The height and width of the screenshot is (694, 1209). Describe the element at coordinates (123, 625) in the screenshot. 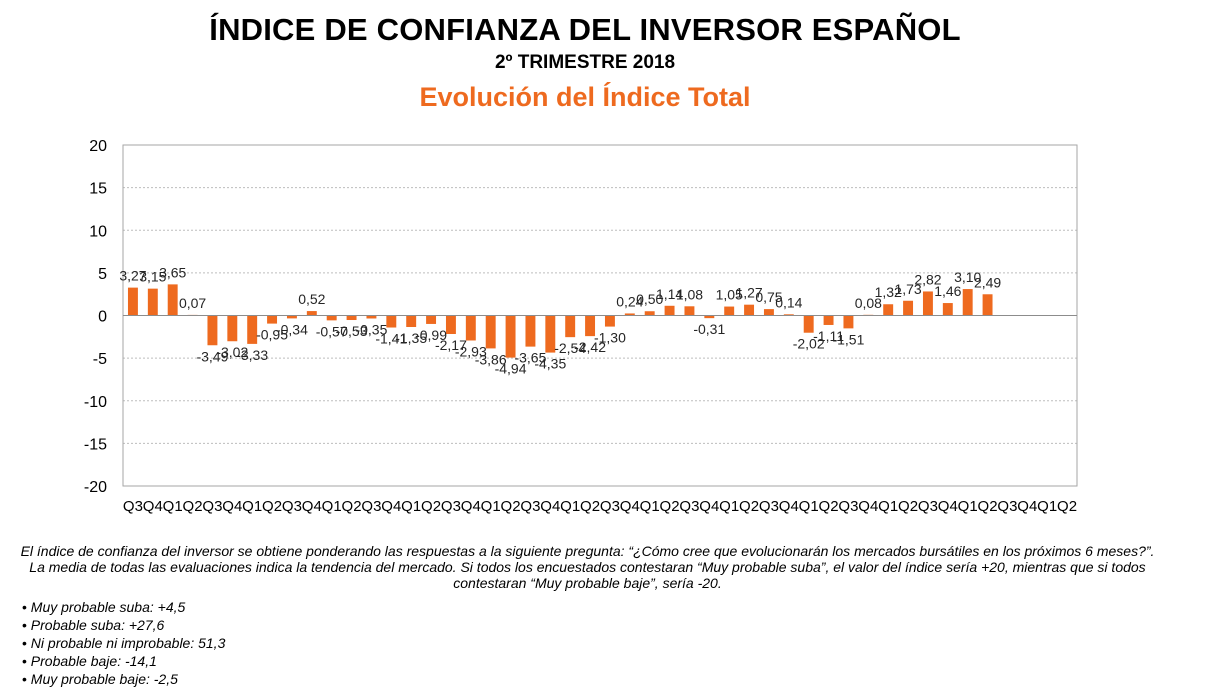

I see `list-item: Probable suba: +27,6` at that location.